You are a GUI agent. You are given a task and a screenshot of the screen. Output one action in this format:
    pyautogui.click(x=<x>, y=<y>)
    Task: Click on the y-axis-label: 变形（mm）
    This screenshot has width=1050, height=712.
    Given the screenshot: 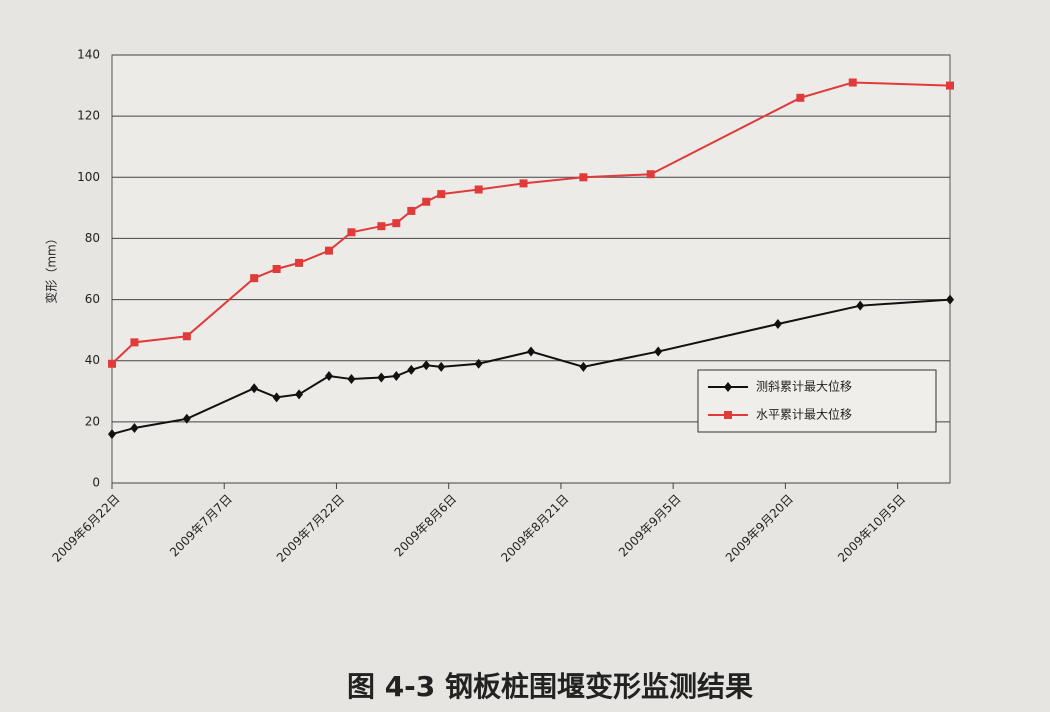 What is the action you would take?
    pyautogui.click(x=51, y=267)
    